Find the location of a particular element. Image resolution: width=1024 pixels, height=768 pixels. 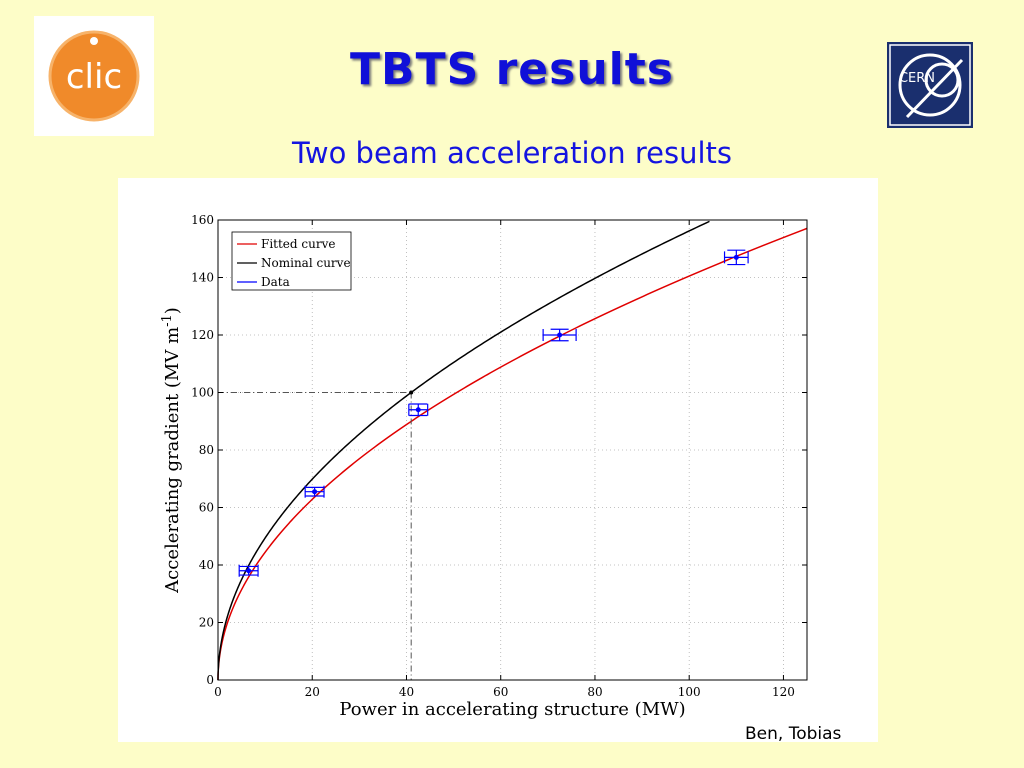

legend-box is located at coordinates (291, 261).